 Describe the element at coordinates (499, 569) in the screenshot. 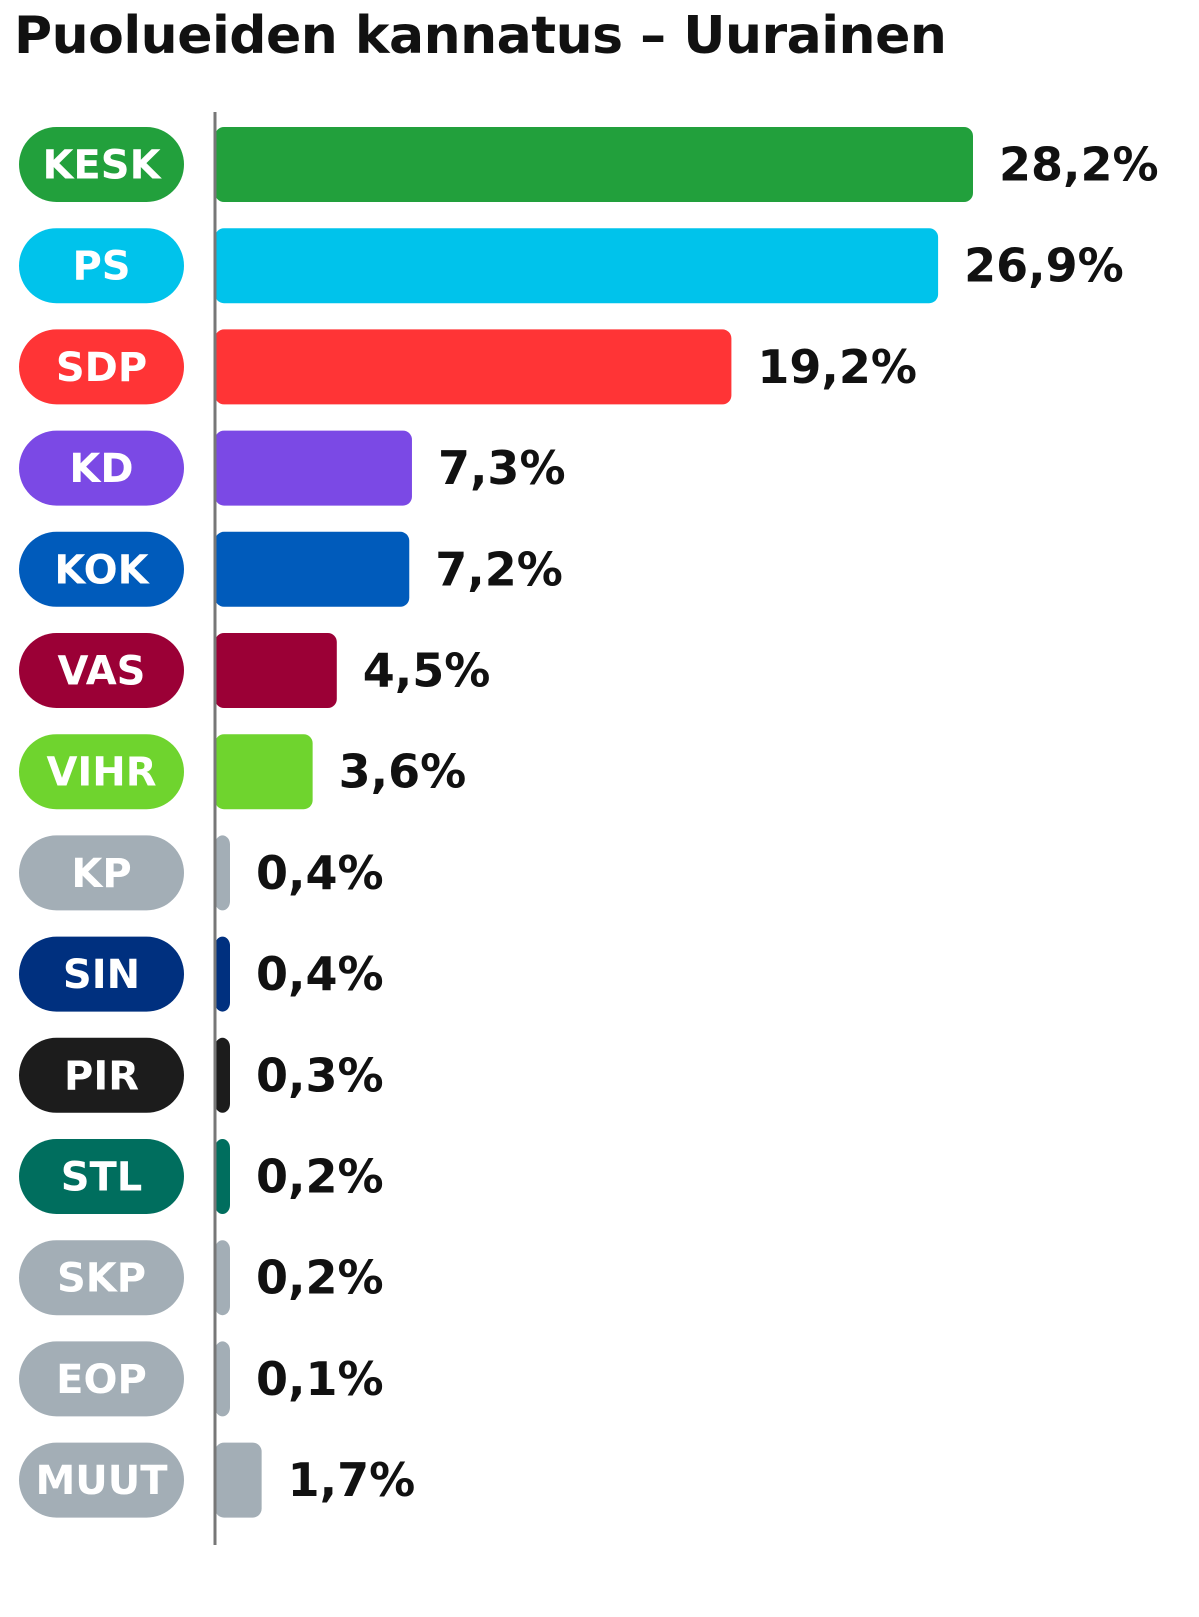

I see `value-label: 7,2%` at that location.